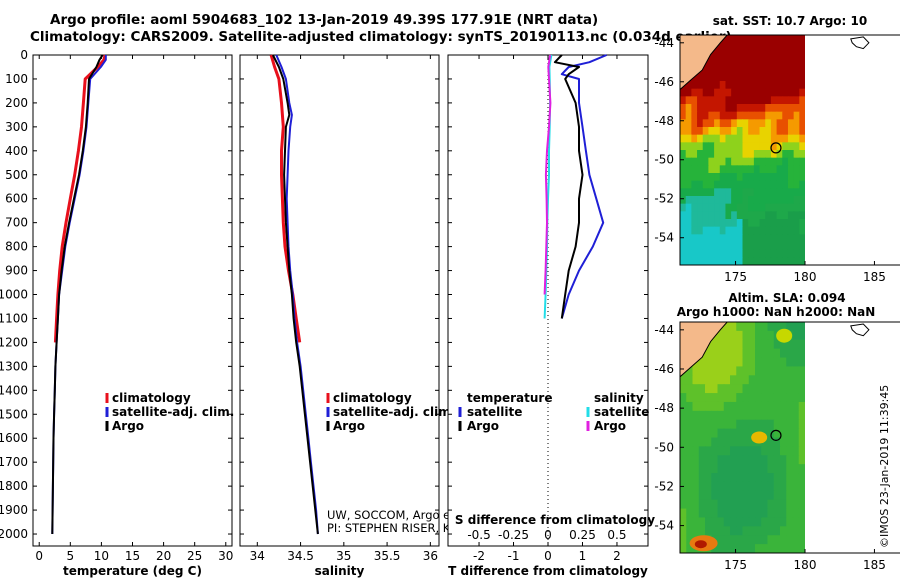 The width and height of the screenshot is (900, 580). Describe the element at coordinates (664, 369) in the screenshot. I see `y-tick-label: -46` at that location.